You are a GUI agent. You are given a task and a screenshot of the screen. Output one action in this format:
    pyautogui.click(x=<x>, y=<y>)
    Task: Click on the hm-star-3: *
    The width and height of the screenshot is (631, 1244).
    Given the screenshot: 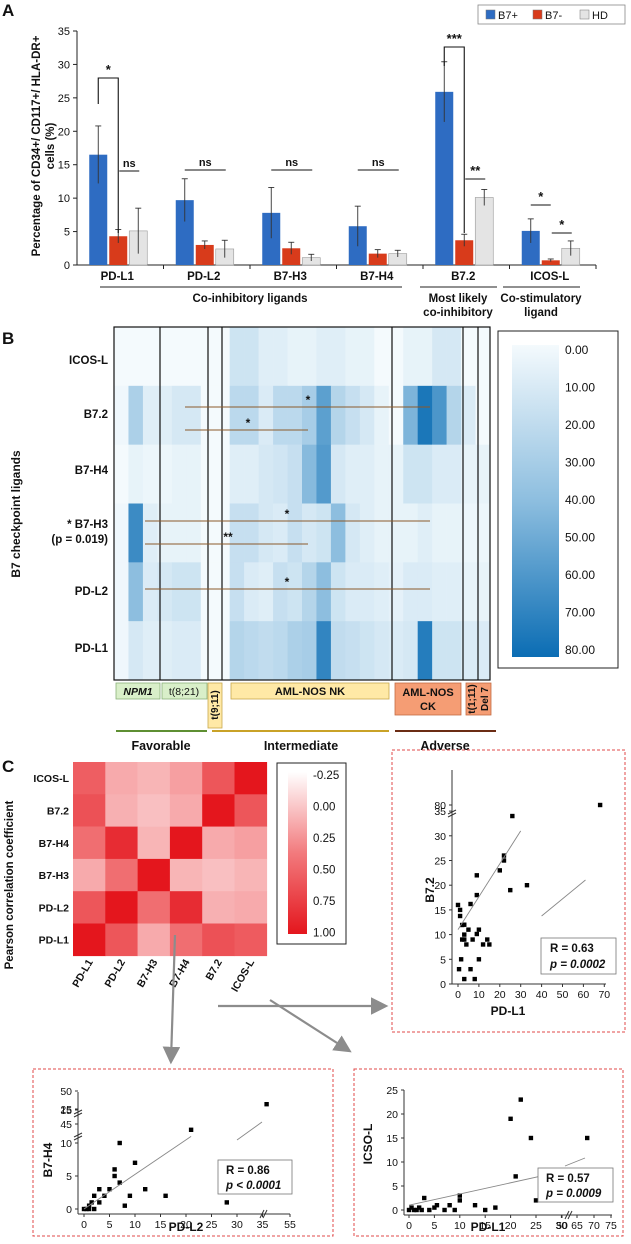 What is the action you would take?
    pyautogui.click(x=287, y=514)
    